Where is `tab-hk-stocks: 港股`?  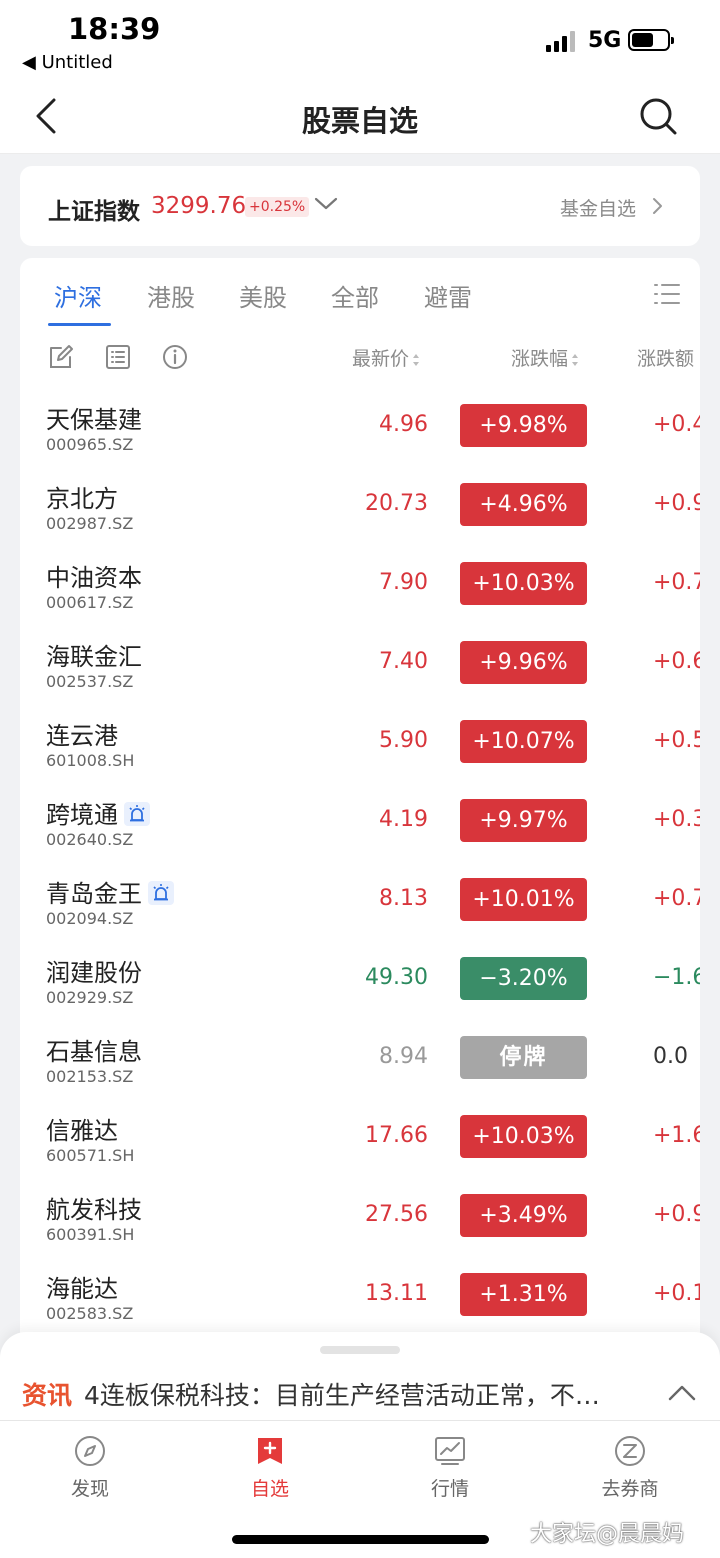 tab-hk-stocks: 港股 is located at coordinates (171, 298).